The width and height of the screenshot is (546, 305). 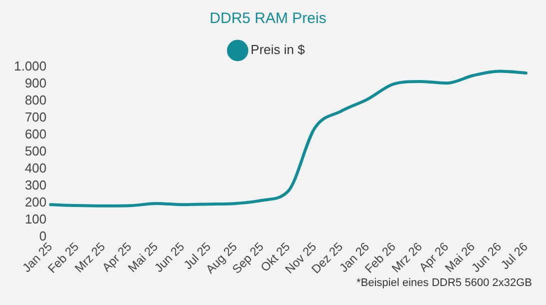 I want to click on y-tick-label: 0, so click(x=43, y=236).